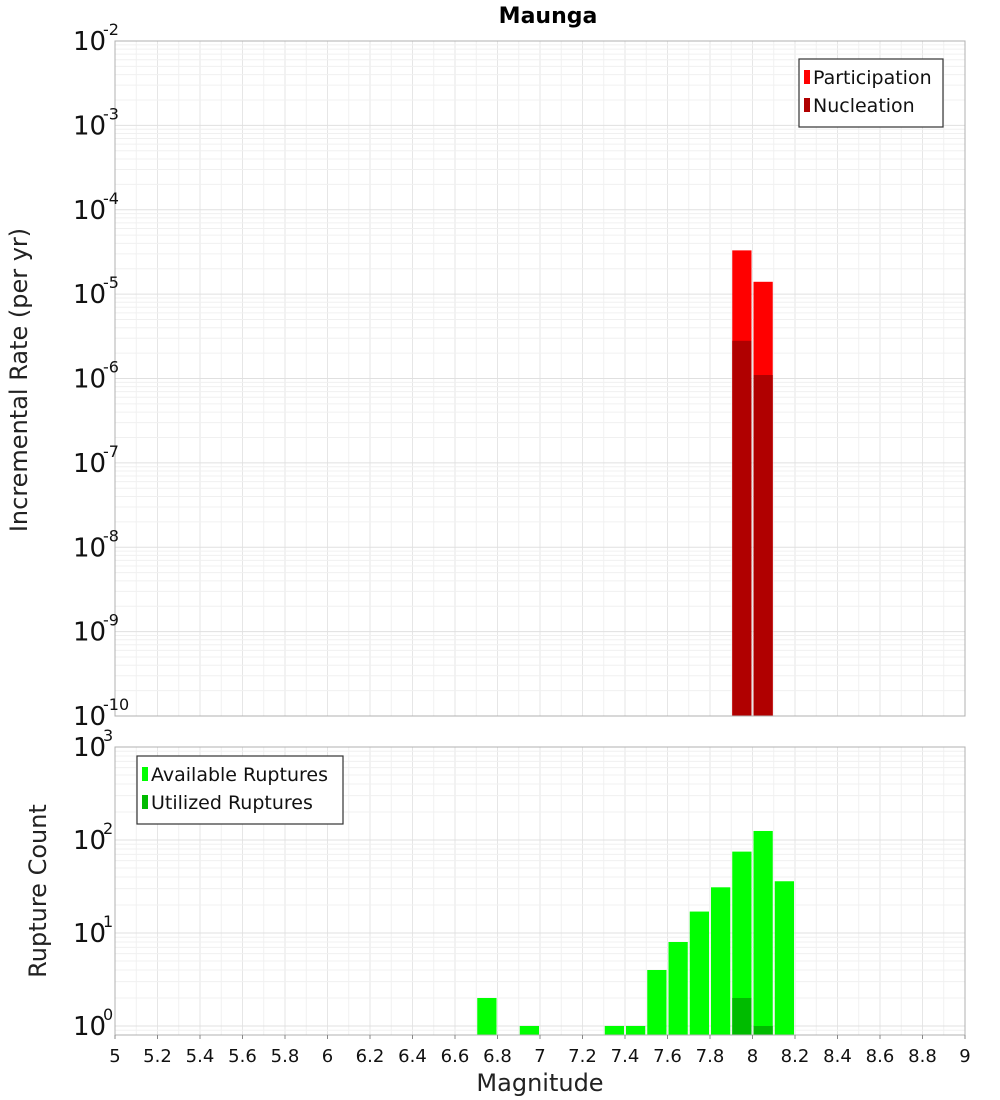  I want to click on x-tick-label: 8.8, so click(922, 1056).